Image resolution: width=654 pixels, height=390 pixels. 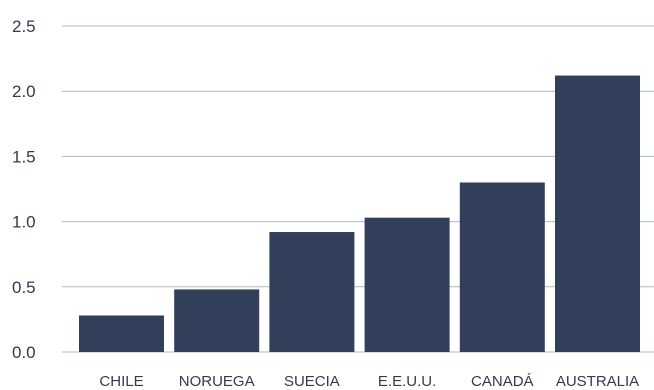 I want to click on x-category-label: E.E.U.U., so click(x=407, y=381).